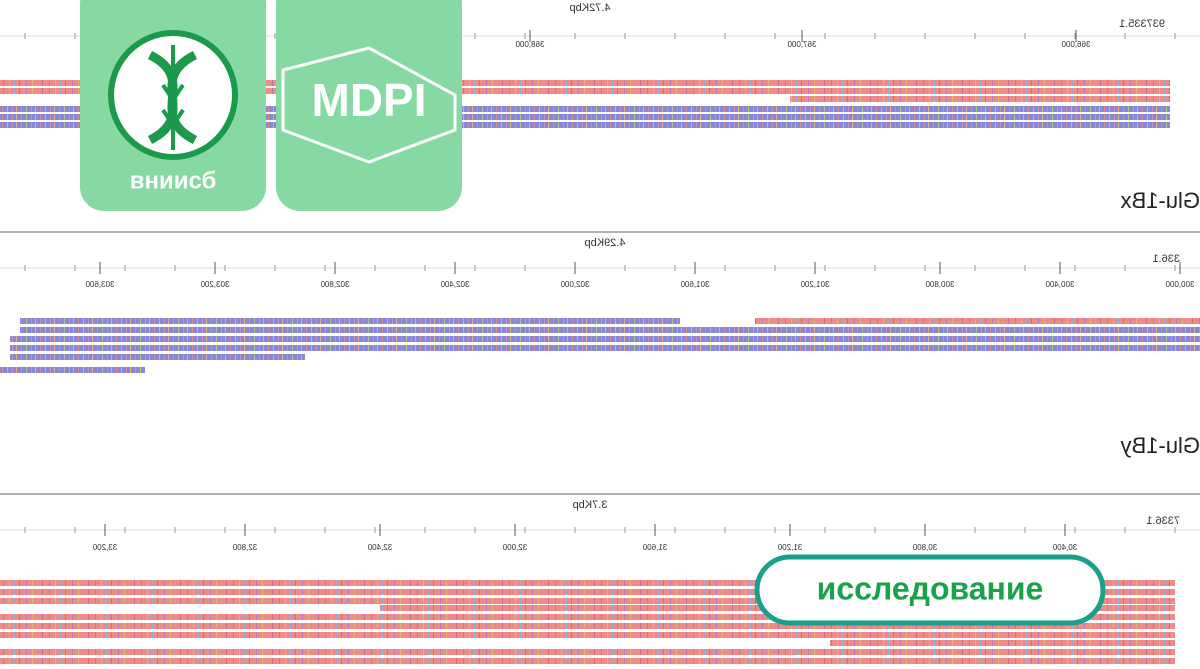  I want to click on gene-label-group: Glu-1By, so click(1160, 445).